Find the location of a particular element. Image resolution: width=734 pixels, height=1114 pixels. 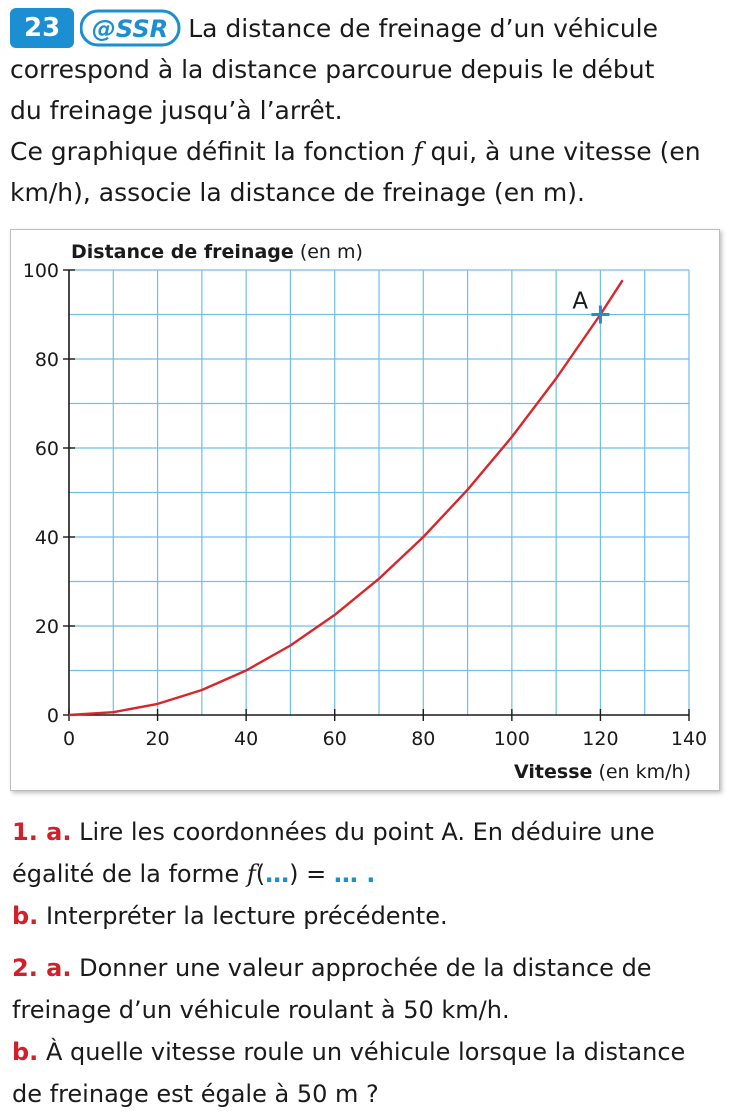

exercise-number-badge: 23 is located at coordinates (42, 28).